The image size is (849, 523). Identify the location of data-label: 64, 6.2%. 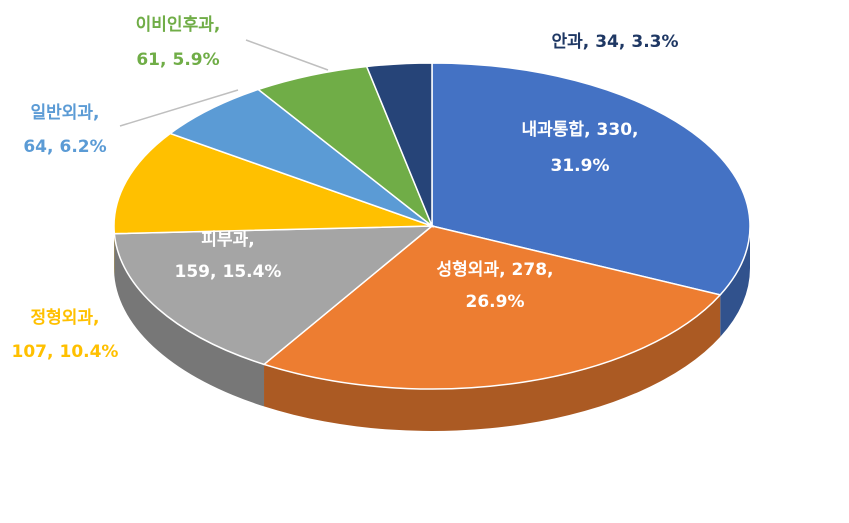
(64, 147).